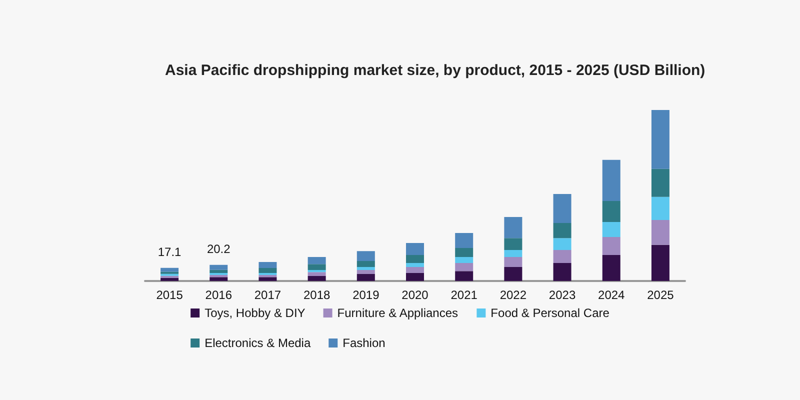 The width and height of the screenshot is (800, 400). I want to click on x-tick-label: 2016, so click(218, 295).